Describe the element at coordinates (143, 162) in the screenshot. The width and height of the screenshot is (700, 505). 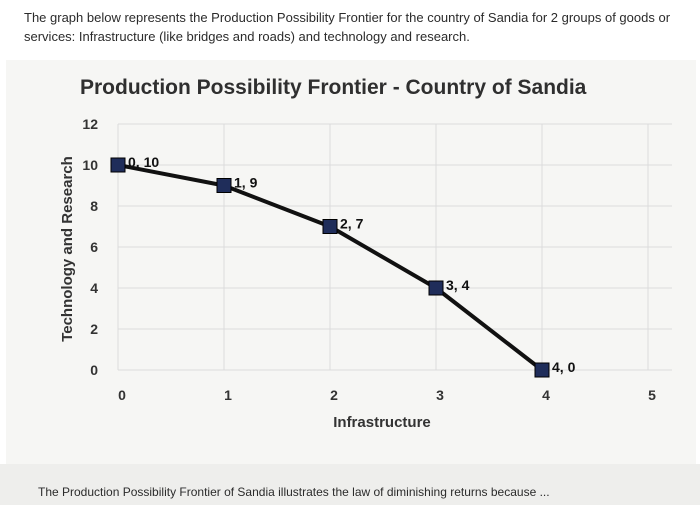
I see `data-point-label: 0, 10` at that location.